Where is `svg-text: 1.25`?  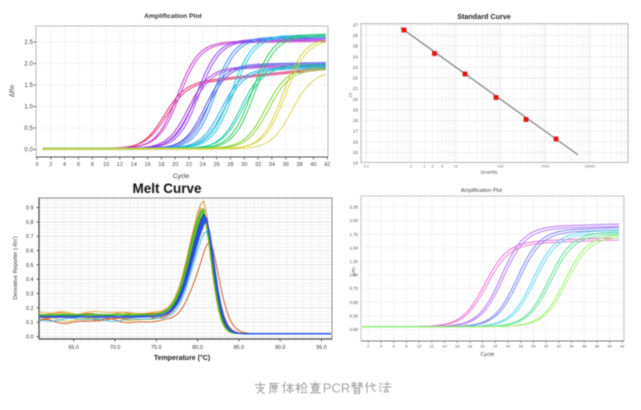 svg-text: 1.25 is located at coordinates (353, 261).